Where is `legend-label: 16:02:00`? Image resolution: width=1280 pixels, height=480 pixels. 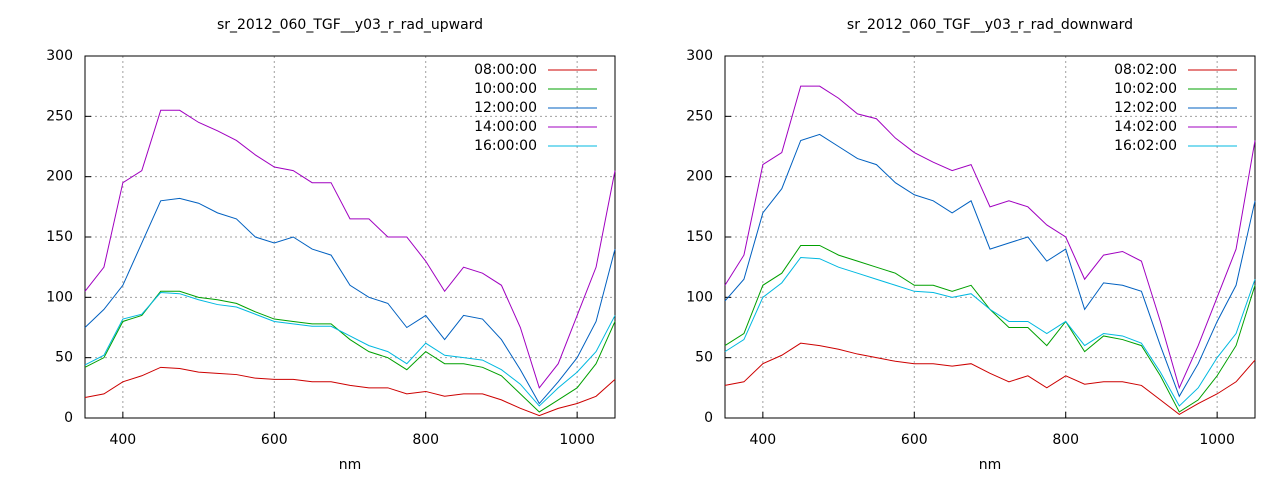
legend-label: 16:02:00 is located at coordinates (1145, 146).